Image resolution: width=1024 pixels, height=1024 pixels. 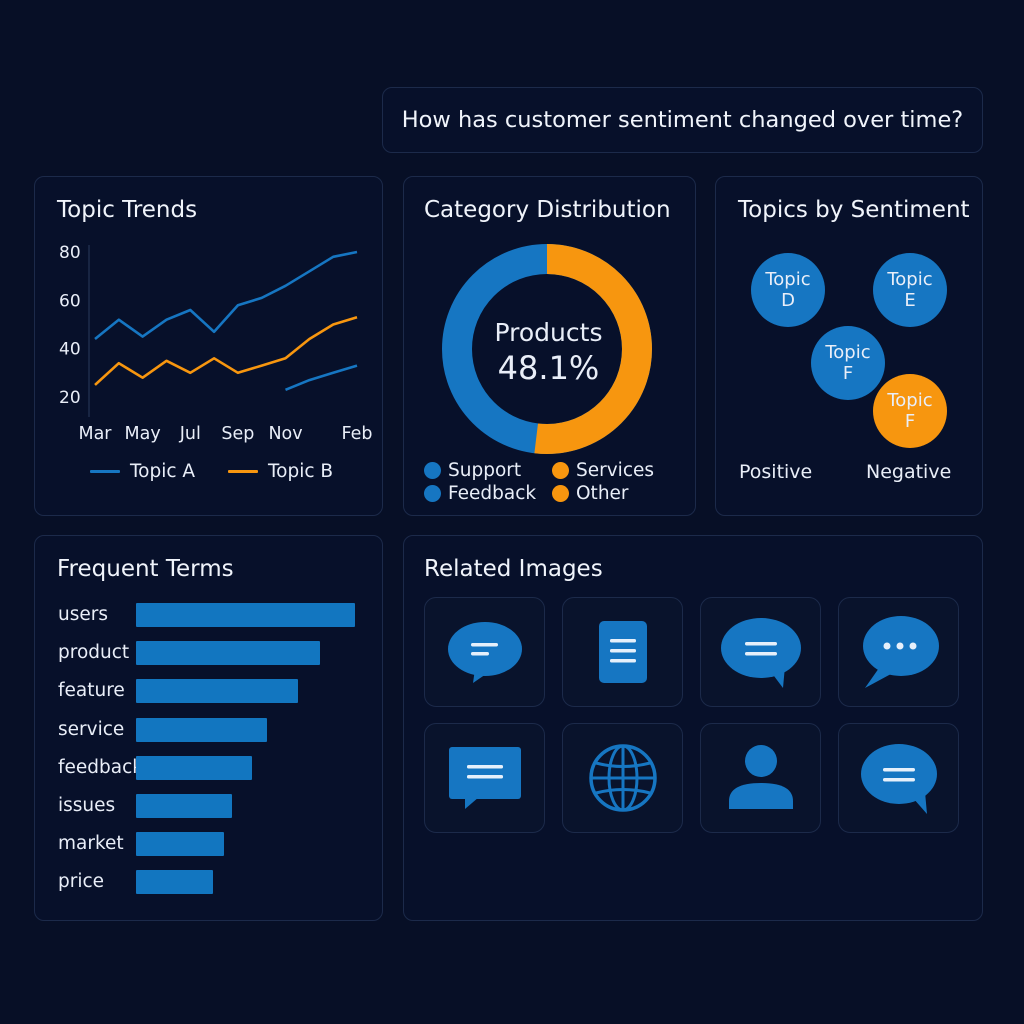 I want to click on axis-label-positive: Positive, so click(x=776, y=472).